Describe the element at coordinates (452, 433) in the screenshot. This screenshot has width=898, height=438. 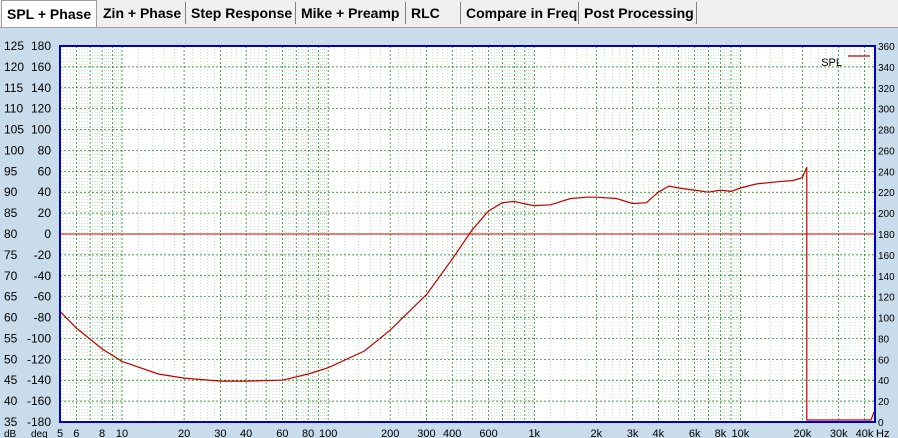
I see `x-tick-label: 400` at that location.